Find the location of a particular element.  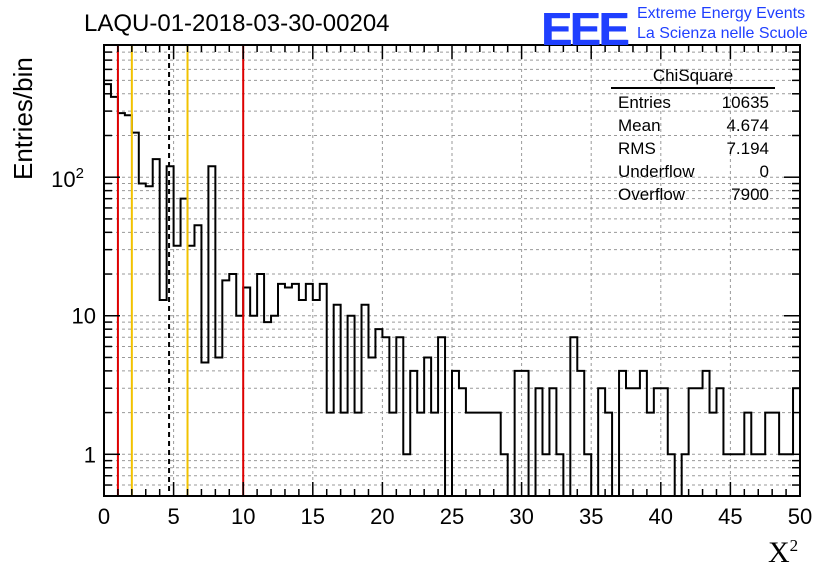

stats-row-mean: Mean 4.674 is located at coordinates (693, 125).